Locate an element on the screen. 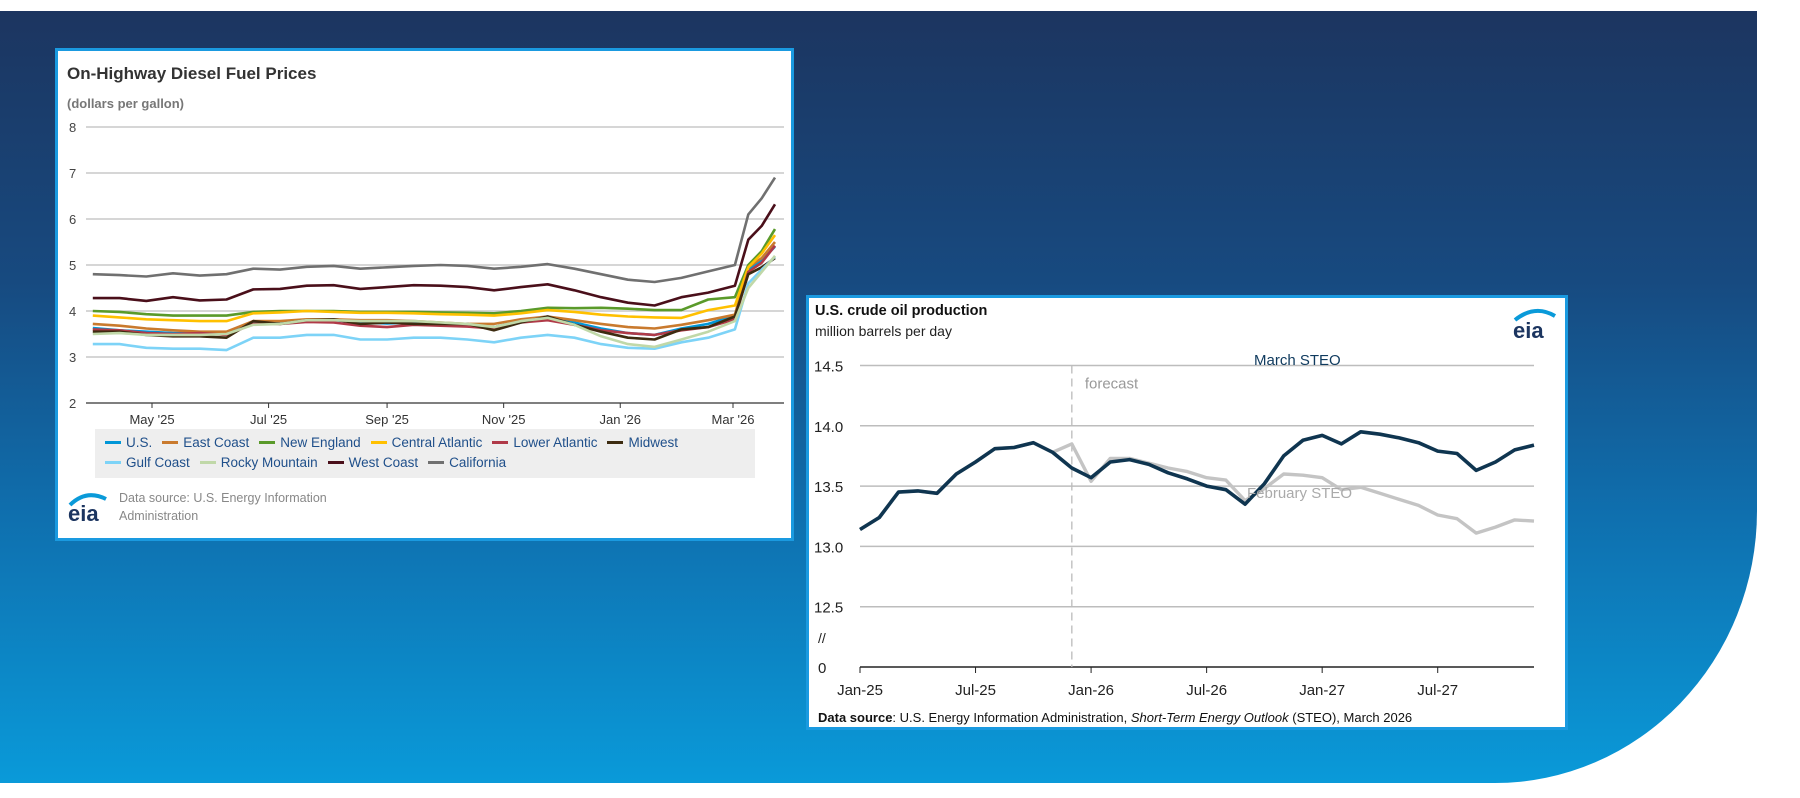 This screenshot has height=798, width=1800. legend-item: Lower Atlantic is located at coordinates (544, 442).